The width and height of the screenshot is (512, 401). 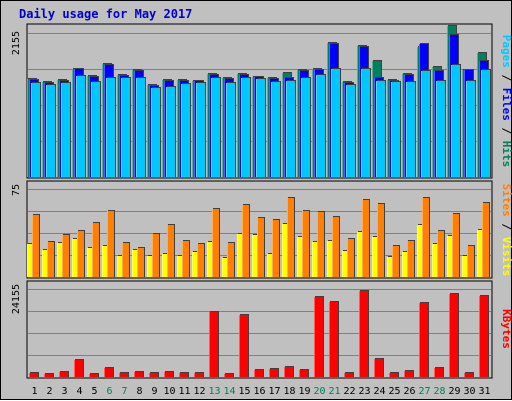 What do you see at coordinates (409, 391) in the screenshot?
I see `day-tick-label: 26` at bounding box center [409, 391].